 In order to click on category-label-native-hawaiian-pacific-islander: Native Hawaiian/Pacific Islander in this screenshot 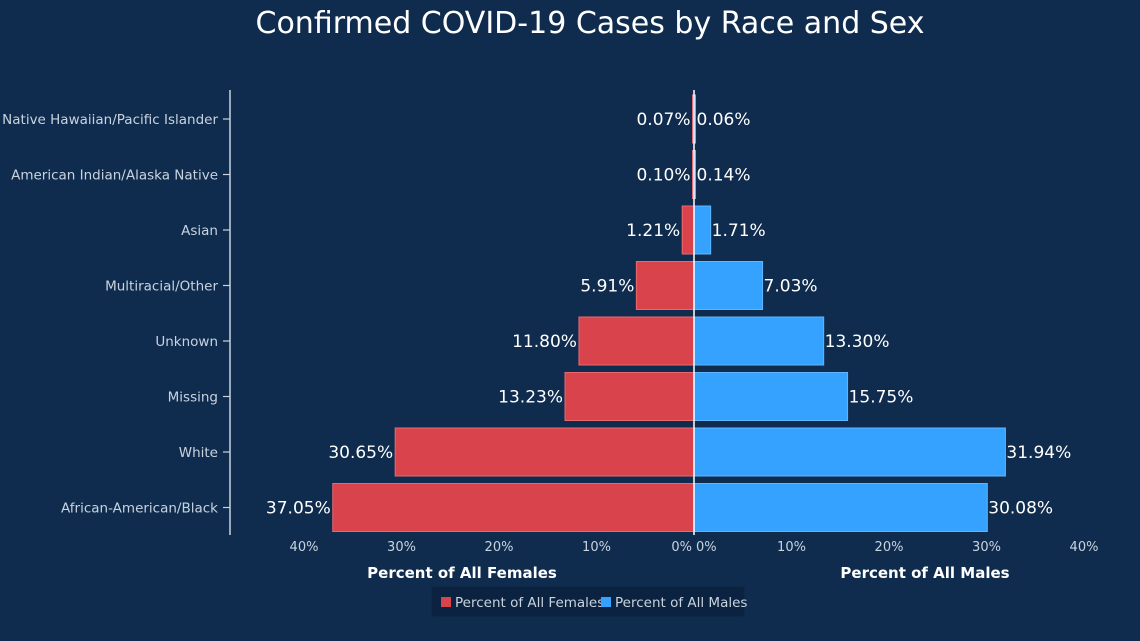, I will do `click(110, 120)`.